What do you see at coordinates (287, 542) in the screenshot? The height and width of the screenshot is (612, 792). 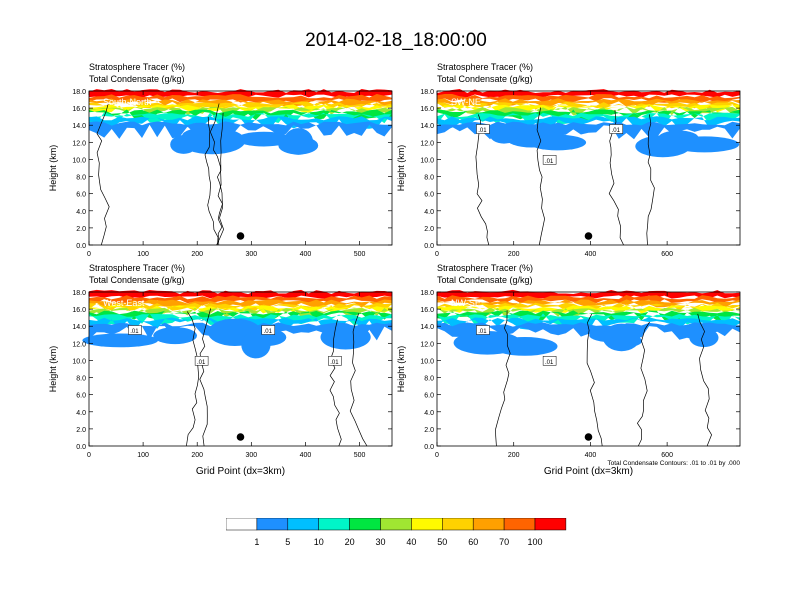 I see `colorbar-label: 5` at bounding box center [287, 542].